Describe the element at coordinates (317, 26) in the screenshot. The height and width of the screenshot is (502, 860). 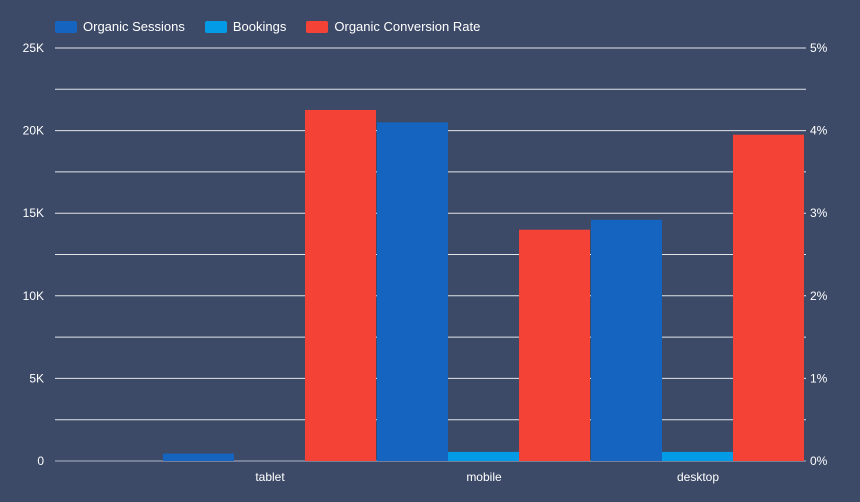
I see `legend-swatch-organic-conversion-rate` at that location.